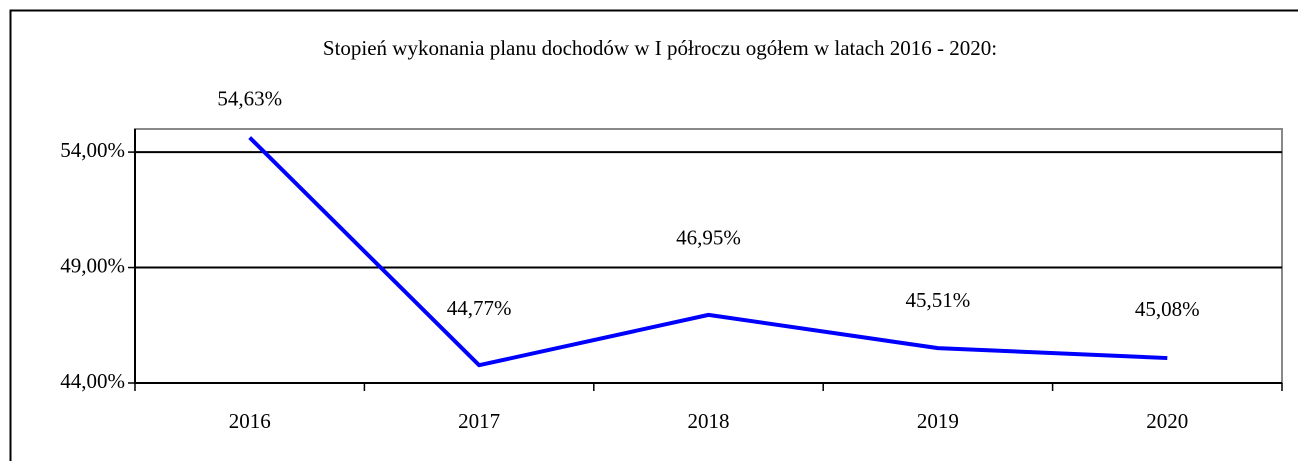 This screenshot has width=1298, height=461. I want to click on y-tick-label: 54,00%, so click(92, 150).